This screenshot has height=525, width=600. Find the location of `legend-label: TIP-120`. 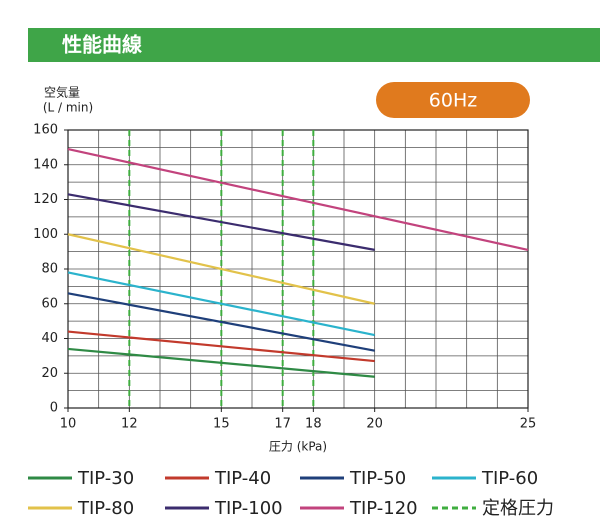

legend-label: TIP-120 is located at coordinates (383, 508).